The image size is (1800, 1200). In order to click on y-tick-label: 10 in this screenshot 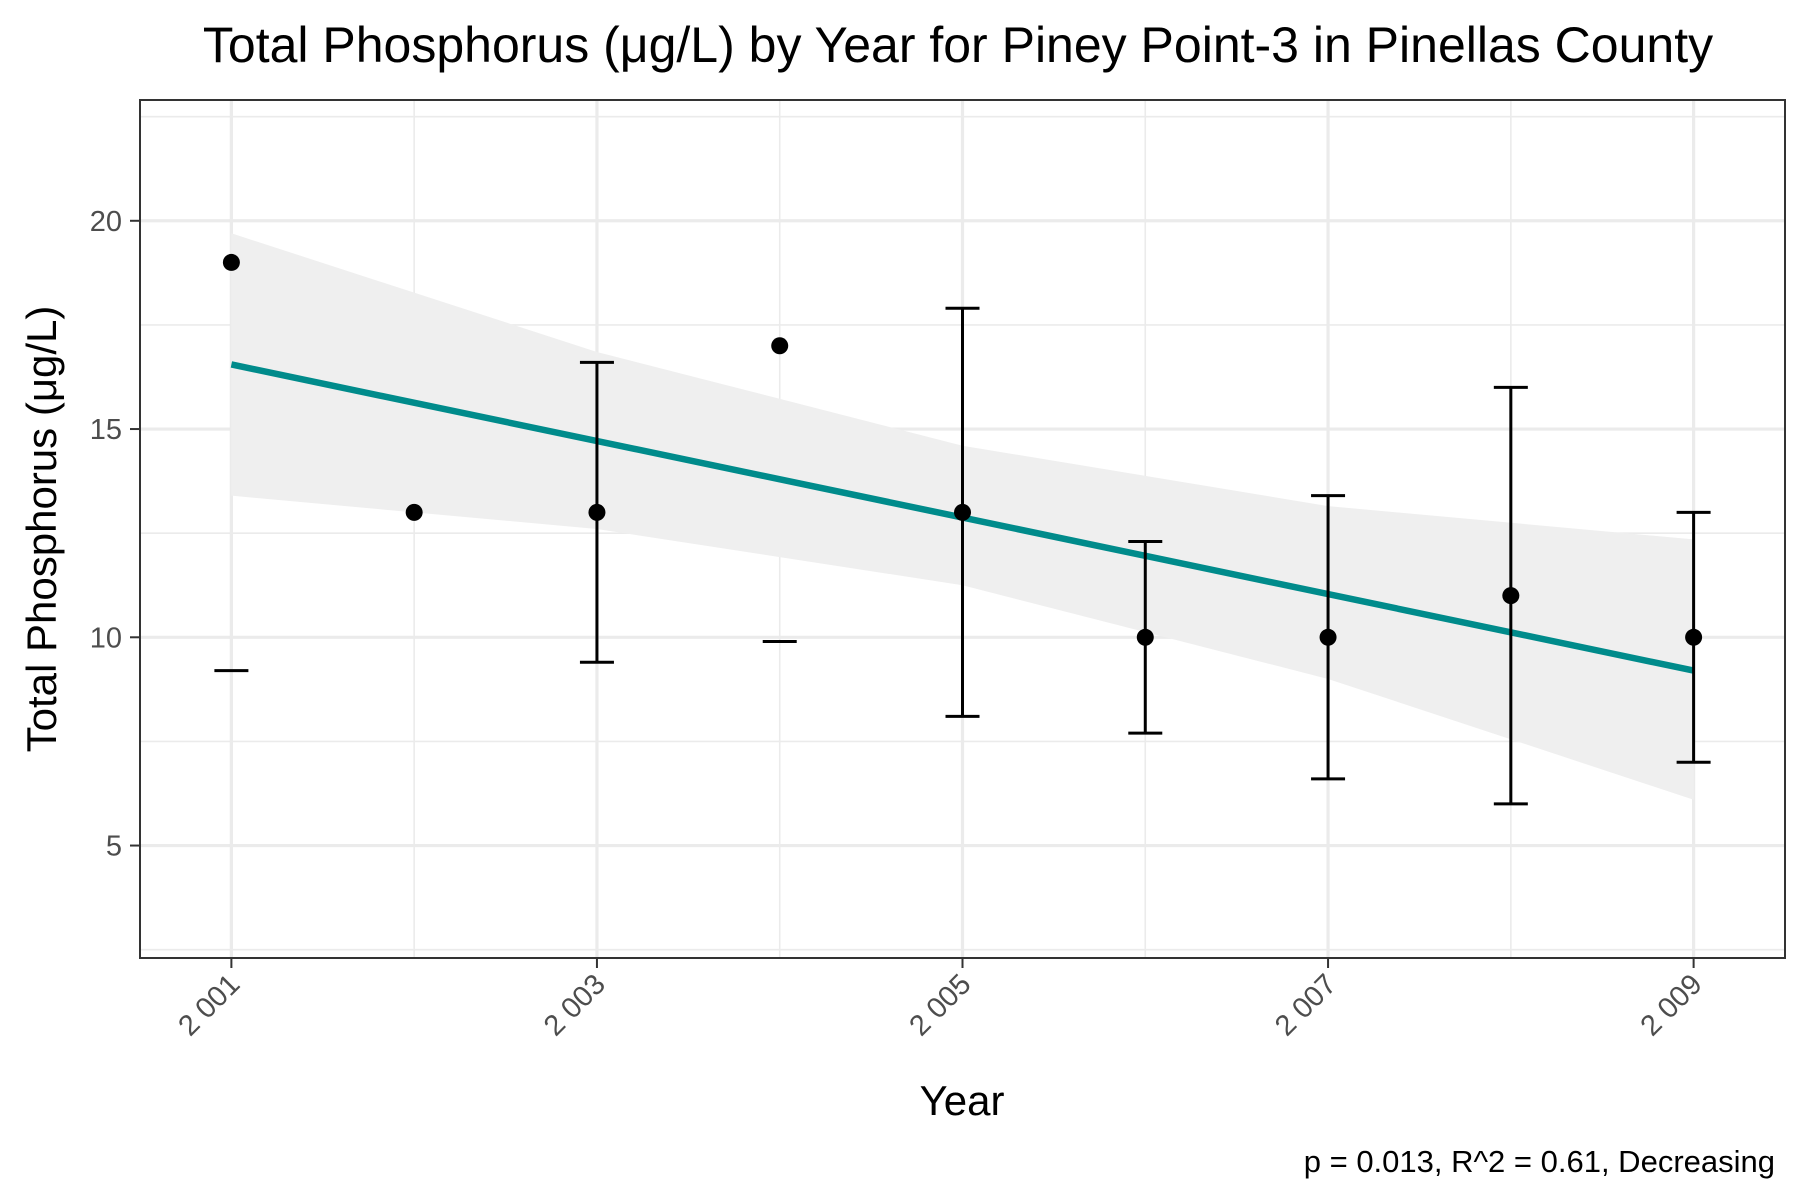, I will do `click(106, 638)`.